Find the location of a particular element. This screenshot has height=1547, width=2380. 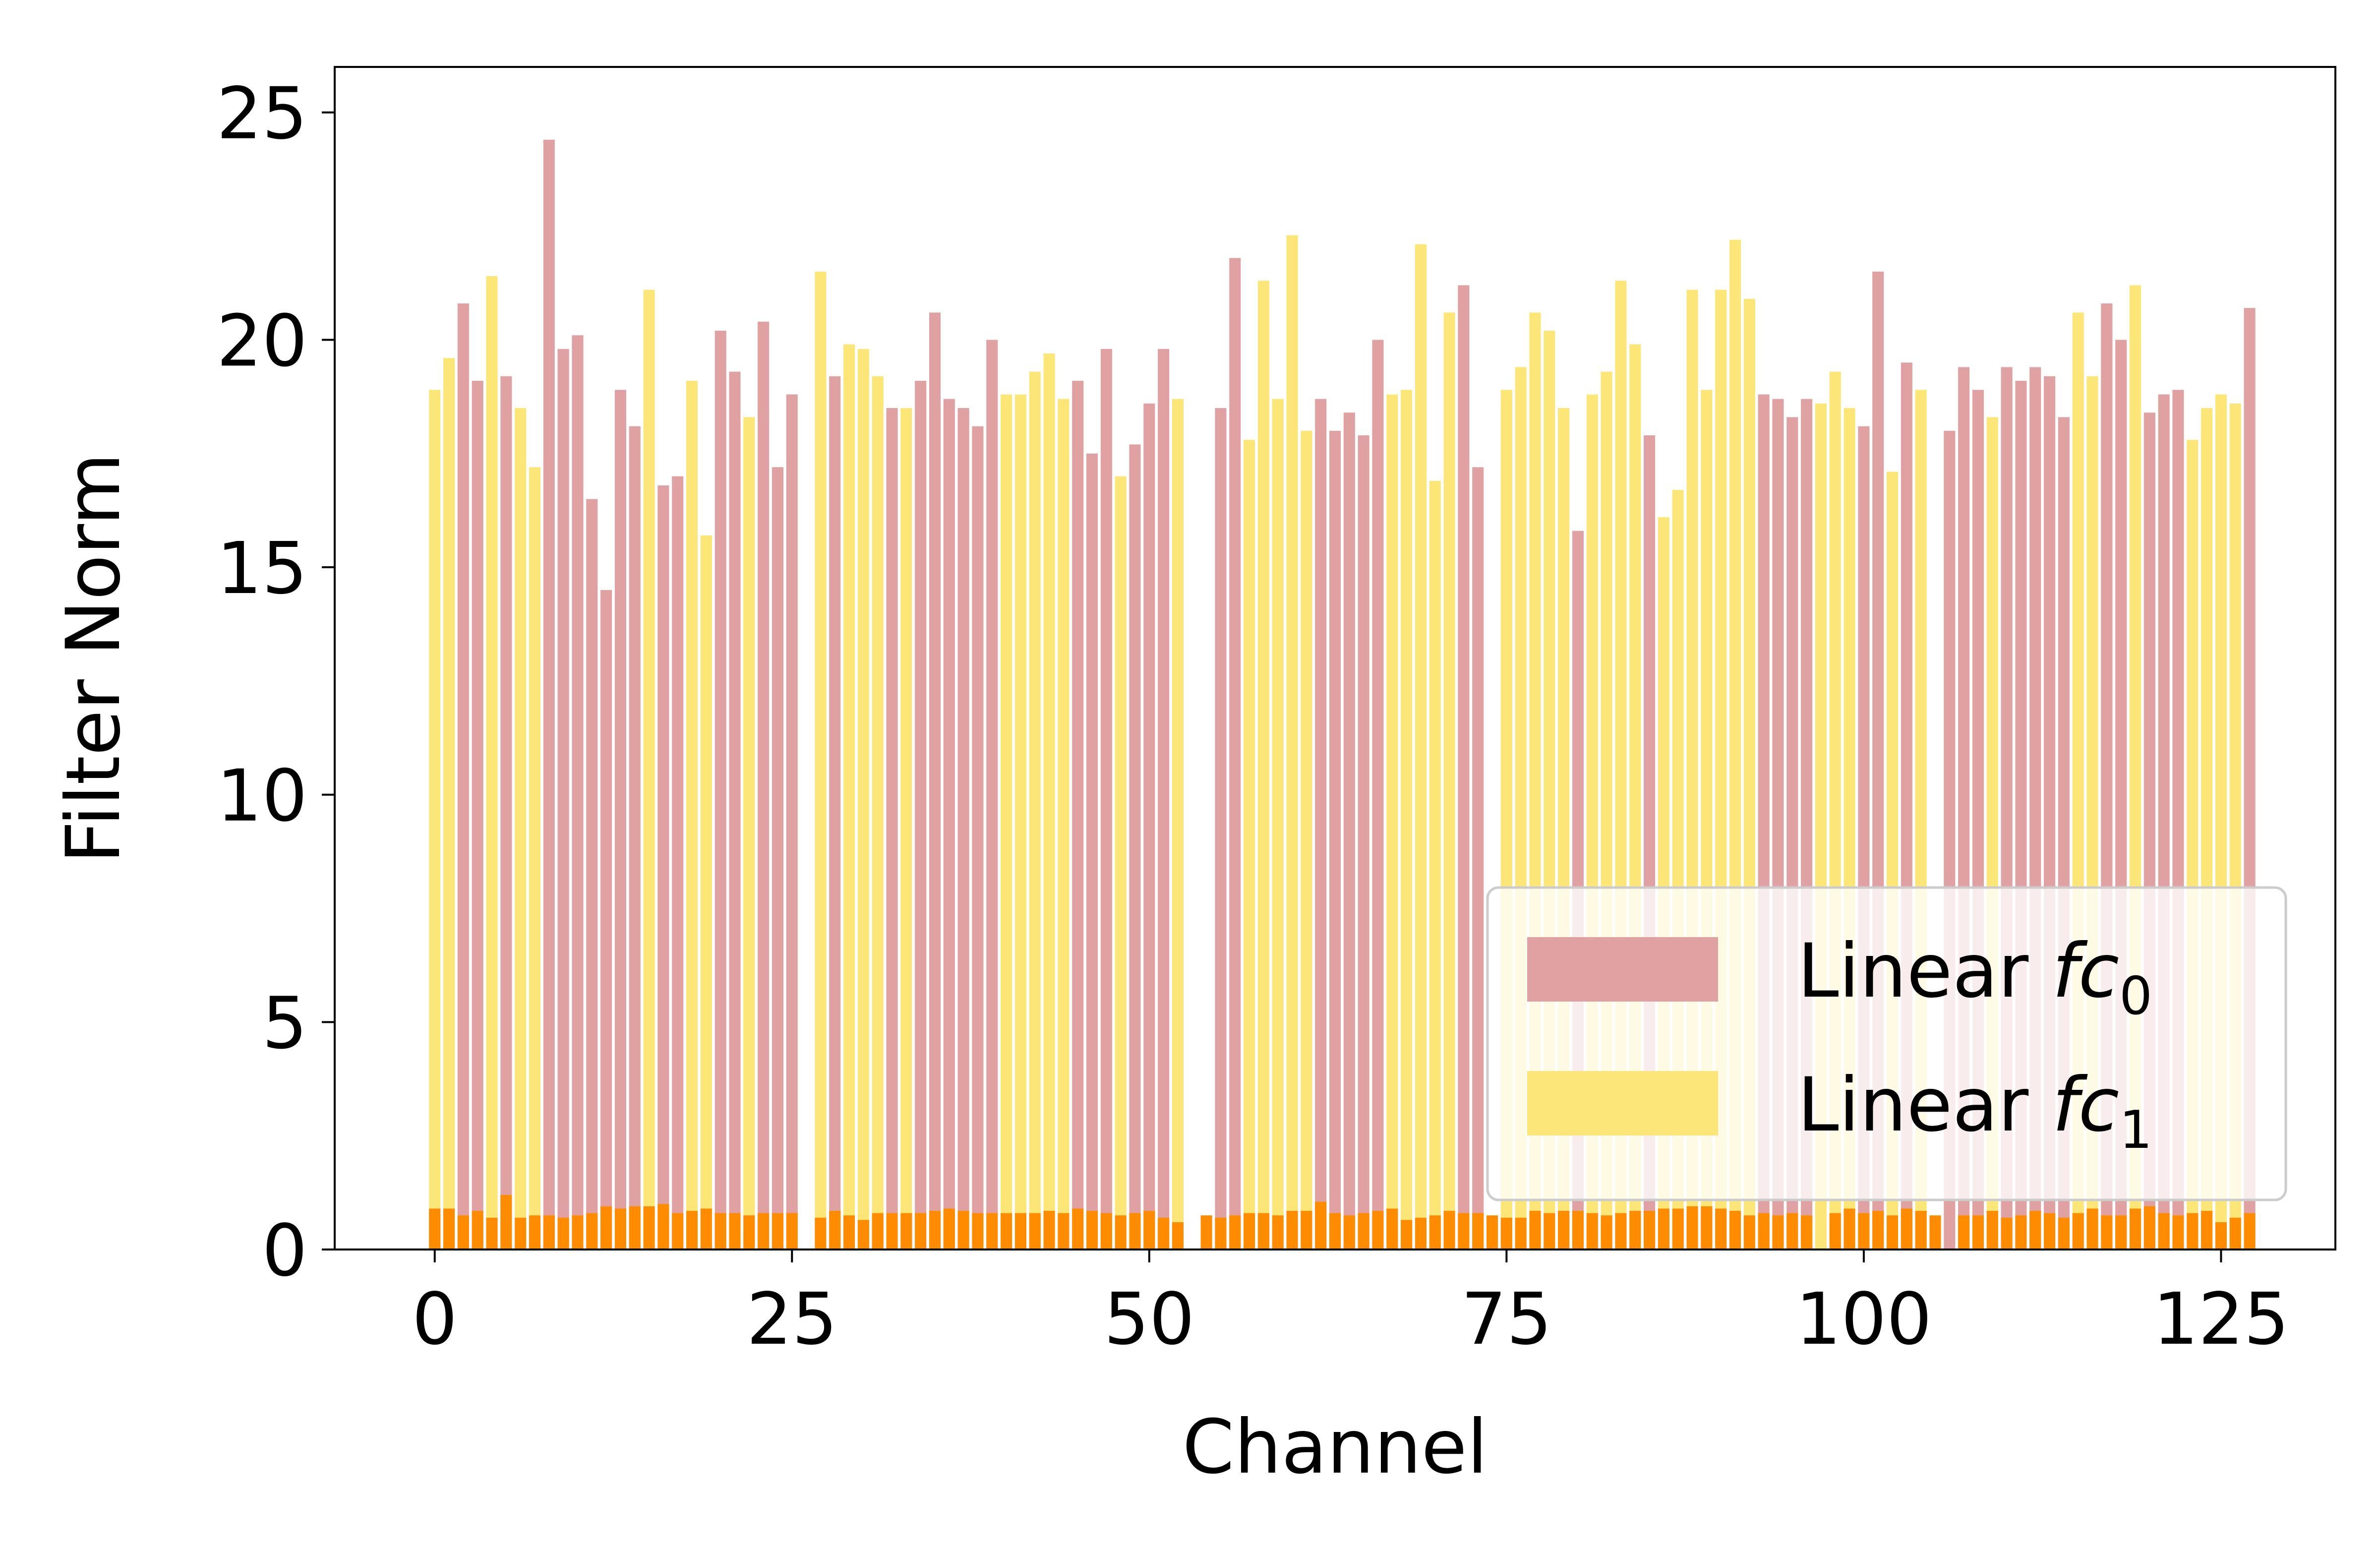

x-tick-label: 75 is located at coordinates (1506, 1319).